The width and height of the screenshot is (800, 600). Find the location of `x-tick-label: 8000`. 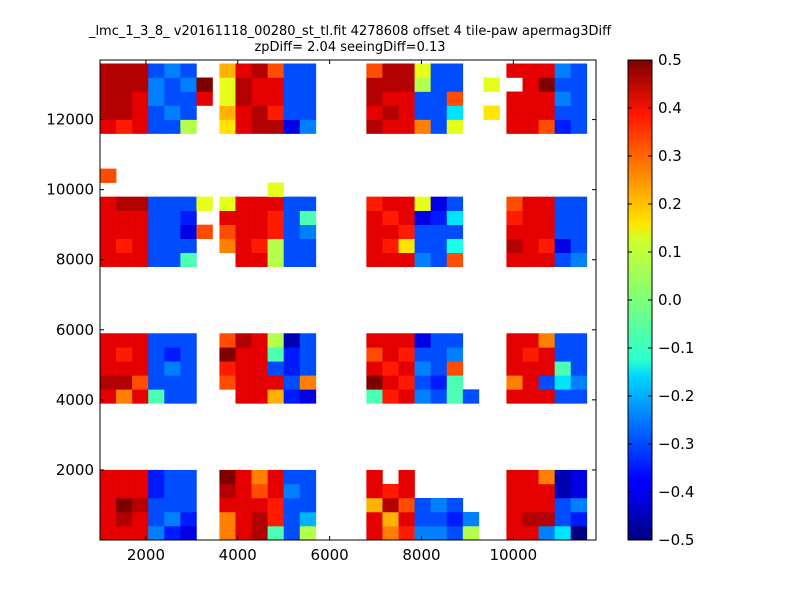

x-tick-label: 8000 is located at coordinates (421, 555).